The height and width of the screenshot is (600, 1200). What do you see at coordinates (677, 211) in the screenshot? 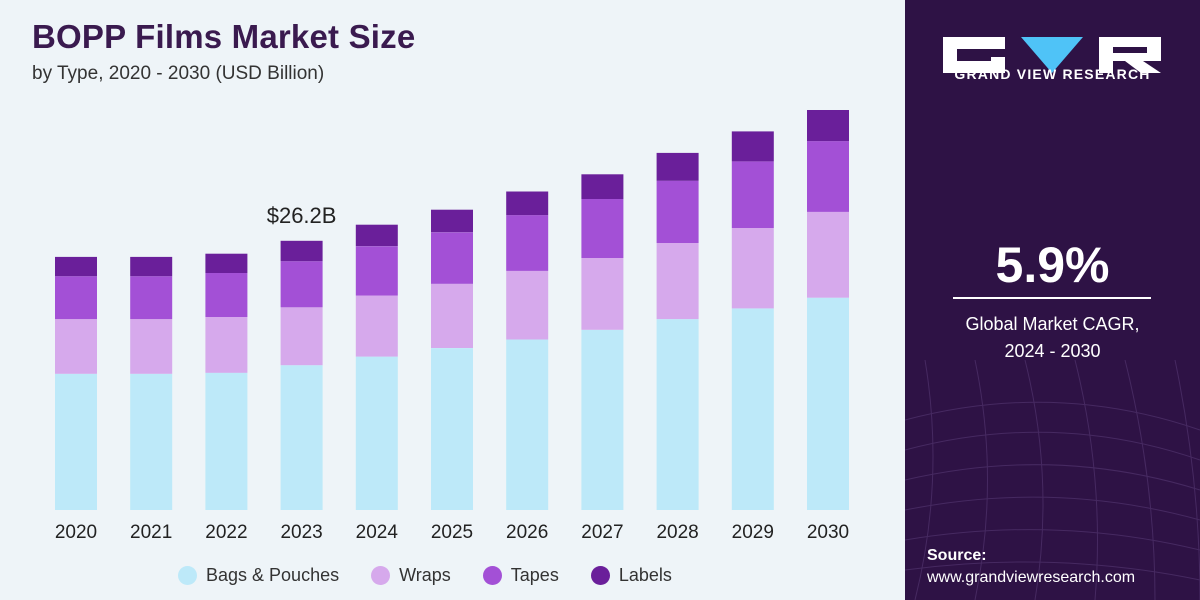
I see `bar-tapes-2028` at bounding box center [677, 211].